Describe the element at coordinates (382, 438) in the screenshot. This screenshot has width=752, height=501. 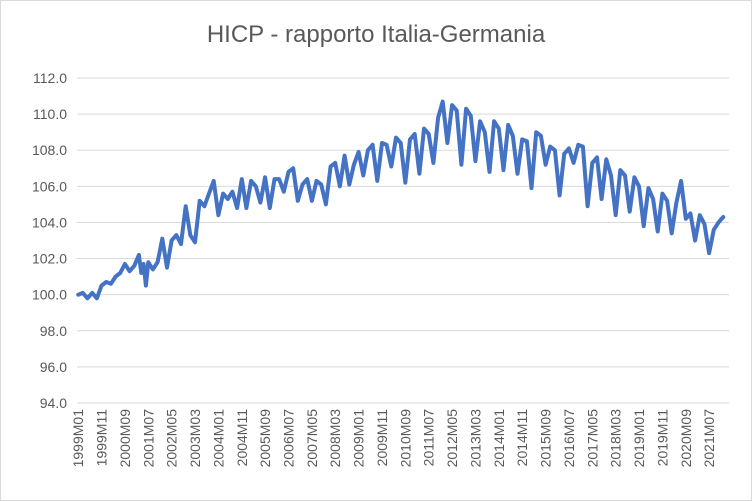
I see `x-tick-label: 2009M11` at that location.